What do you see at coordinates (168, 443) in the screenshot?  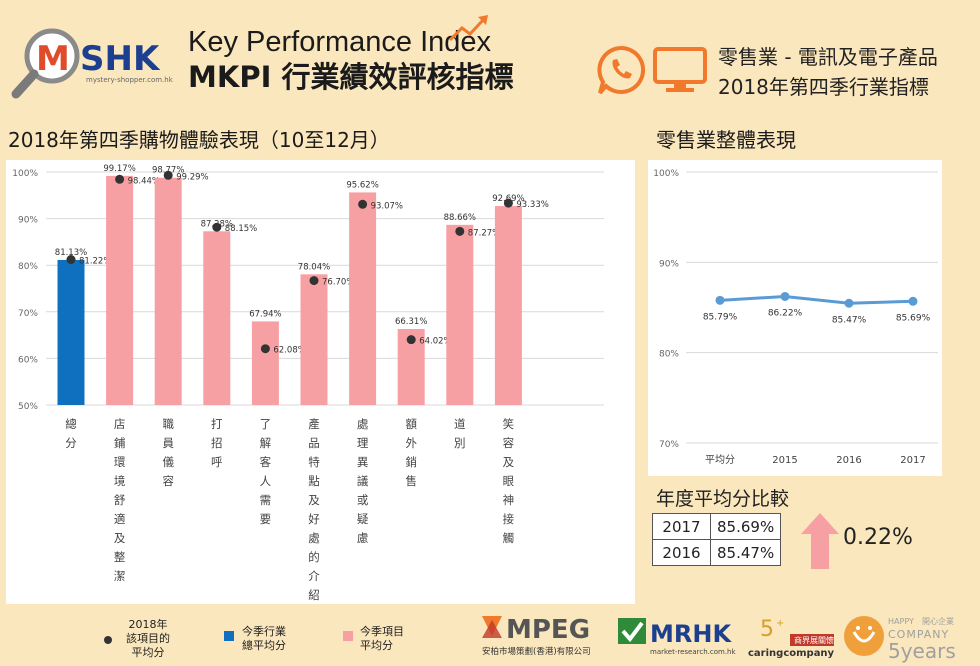 I see `bar-category-label: 員` at bounding box center [168, 443].